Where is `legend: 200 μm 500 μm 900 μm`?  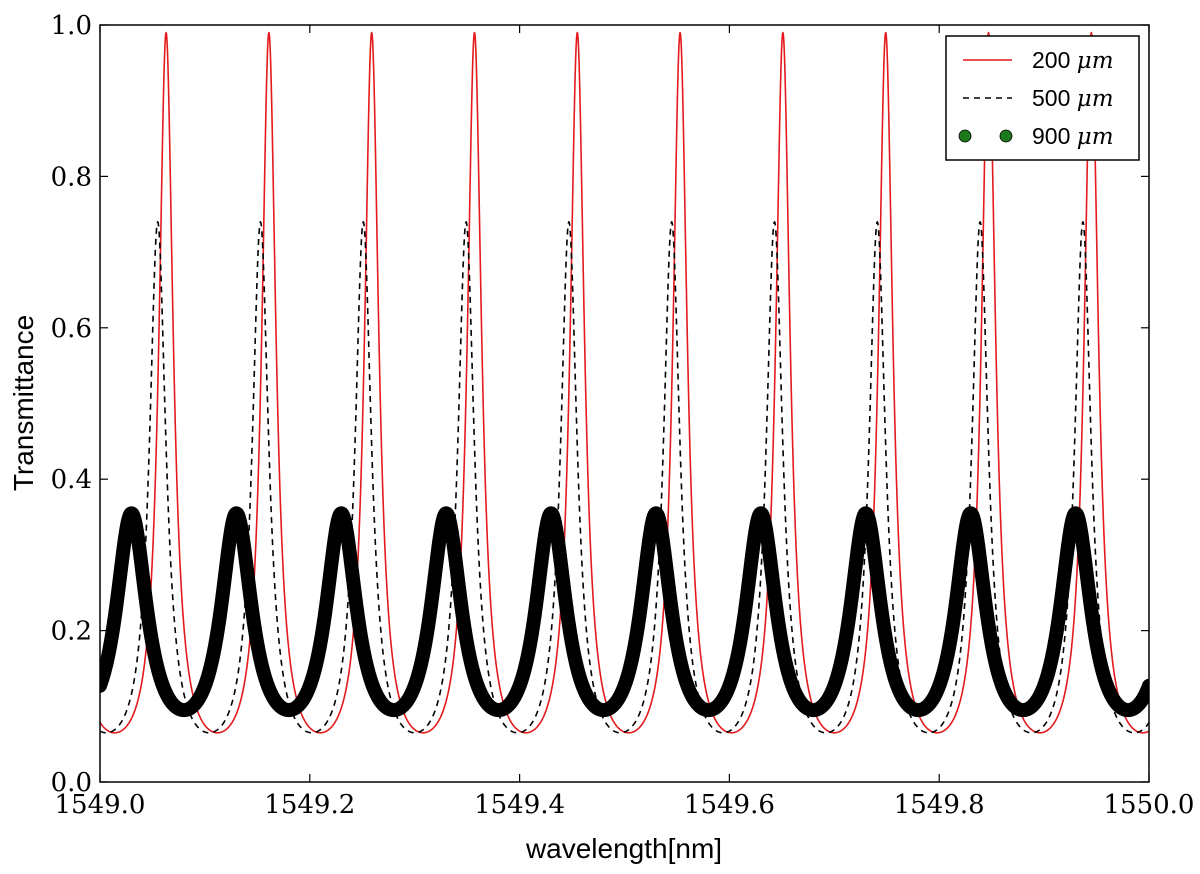 legend: 200 μm 500 μm 900 μm is located at coordinates (1042, 98).